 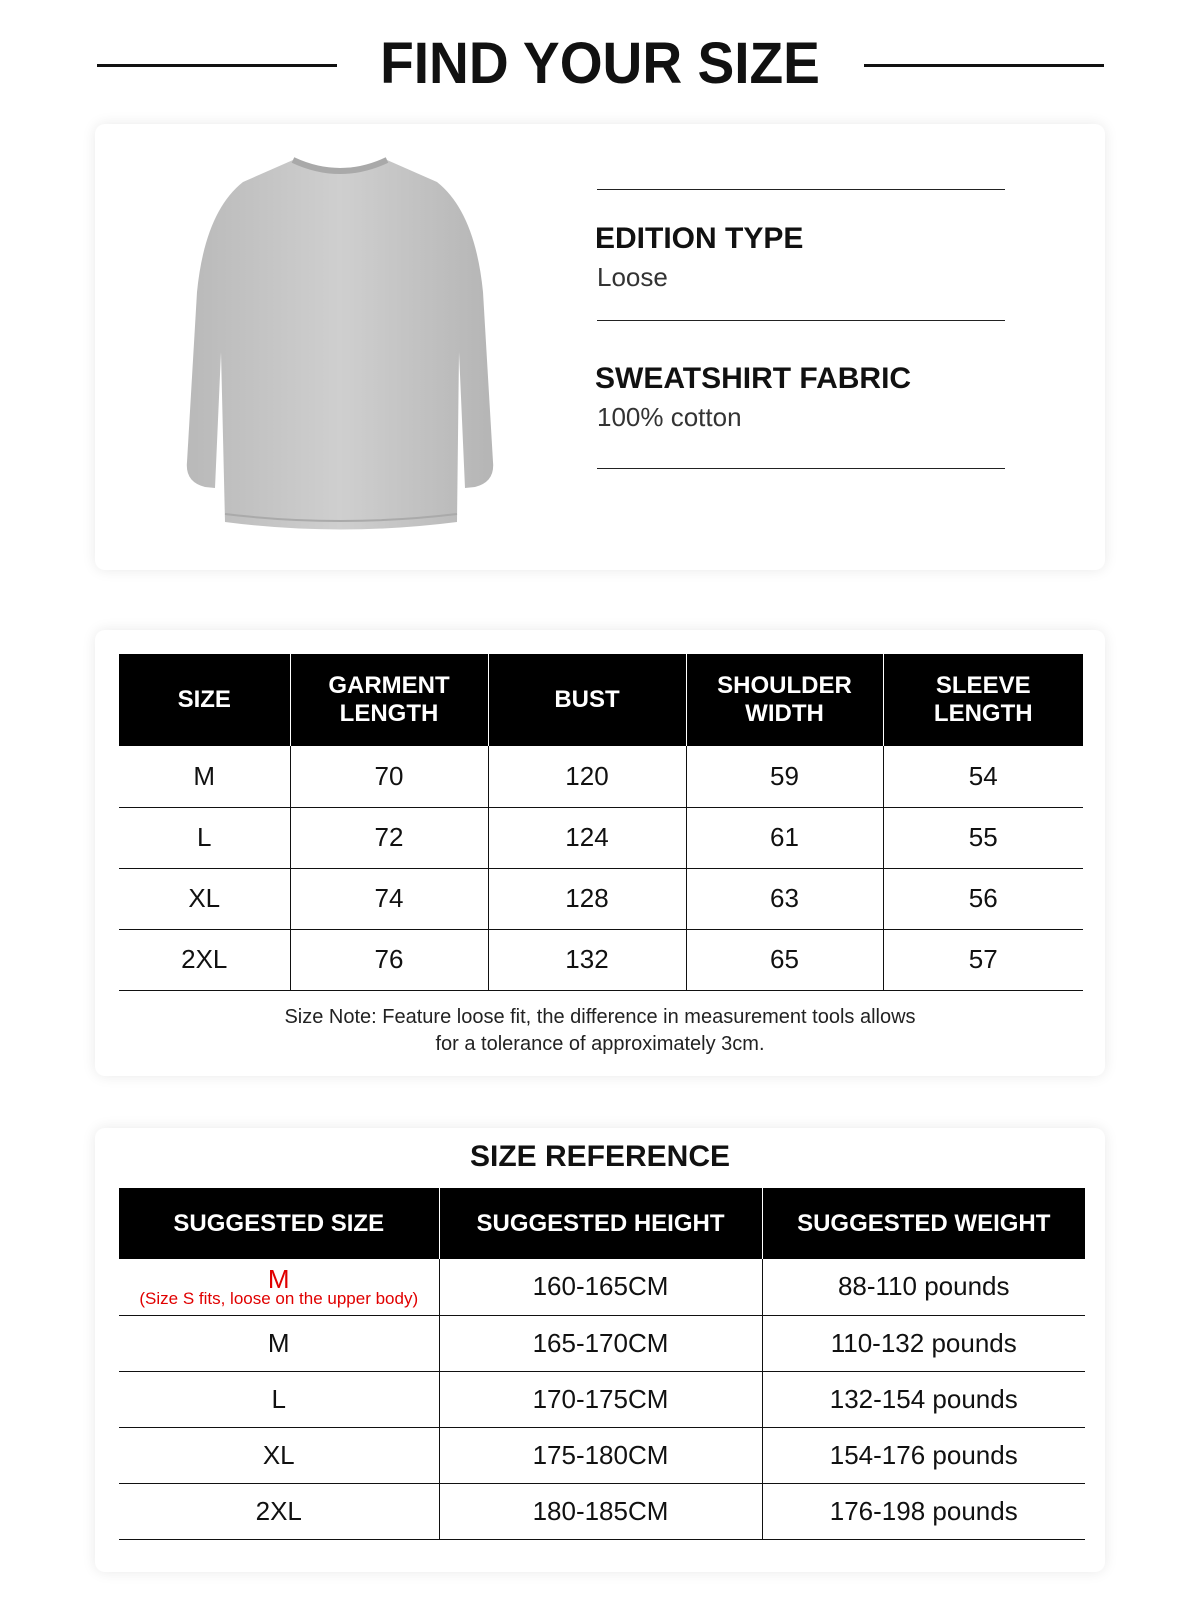 What do you see at coordinates (984, 65) in the screenshot?
I see `title-rule-right` at bounding box center [984, 65].